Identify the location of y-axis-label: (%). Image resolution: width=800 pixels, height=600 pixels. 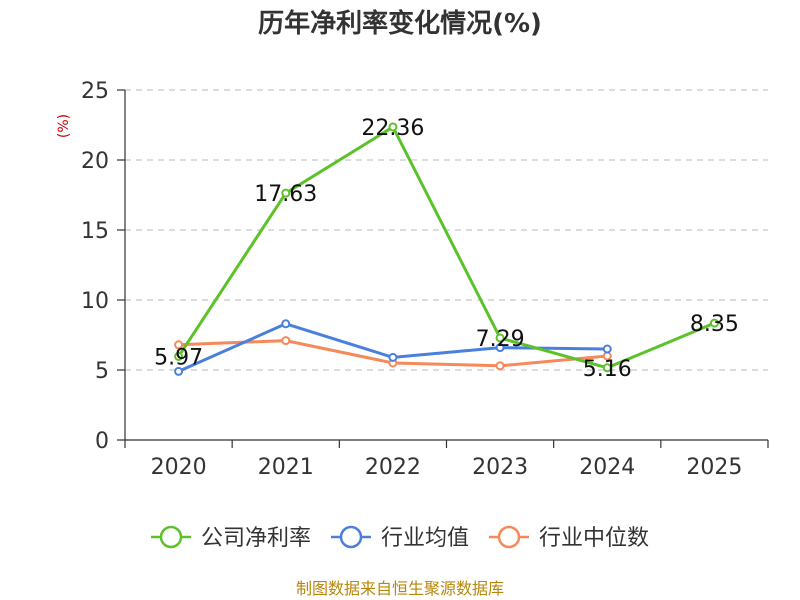
(64, 126).